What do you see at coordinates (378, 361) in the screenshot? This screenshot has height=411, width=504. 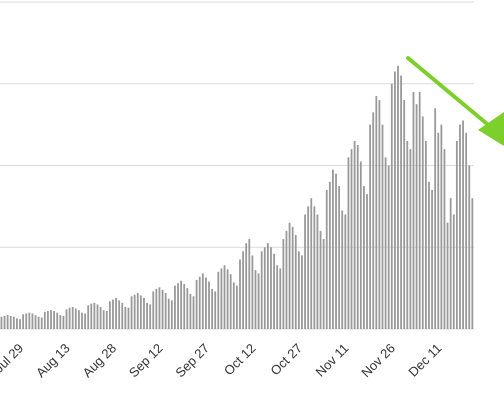 I see `x-tick-label: Nov 26` at bounding box center [378, 361].